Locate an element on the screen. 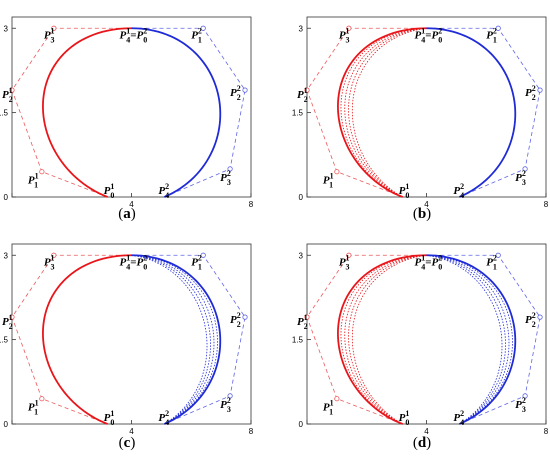 Image resolution: width=550 pixels, height=459 pixels. caption-c: (c) is located at coordinates (127, 443).